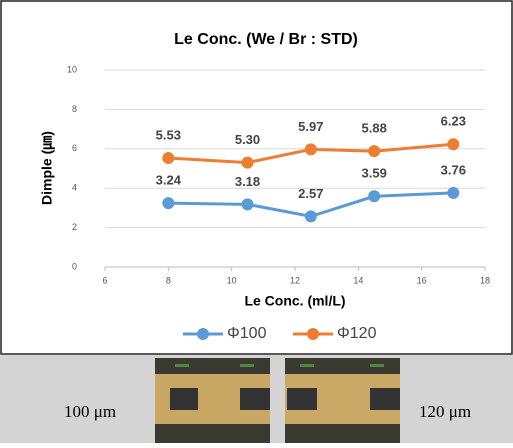 The width and height of the screenshot is (513, 448). I want to click on y-axis-label: Dimple (㎛), so click(48, 168).